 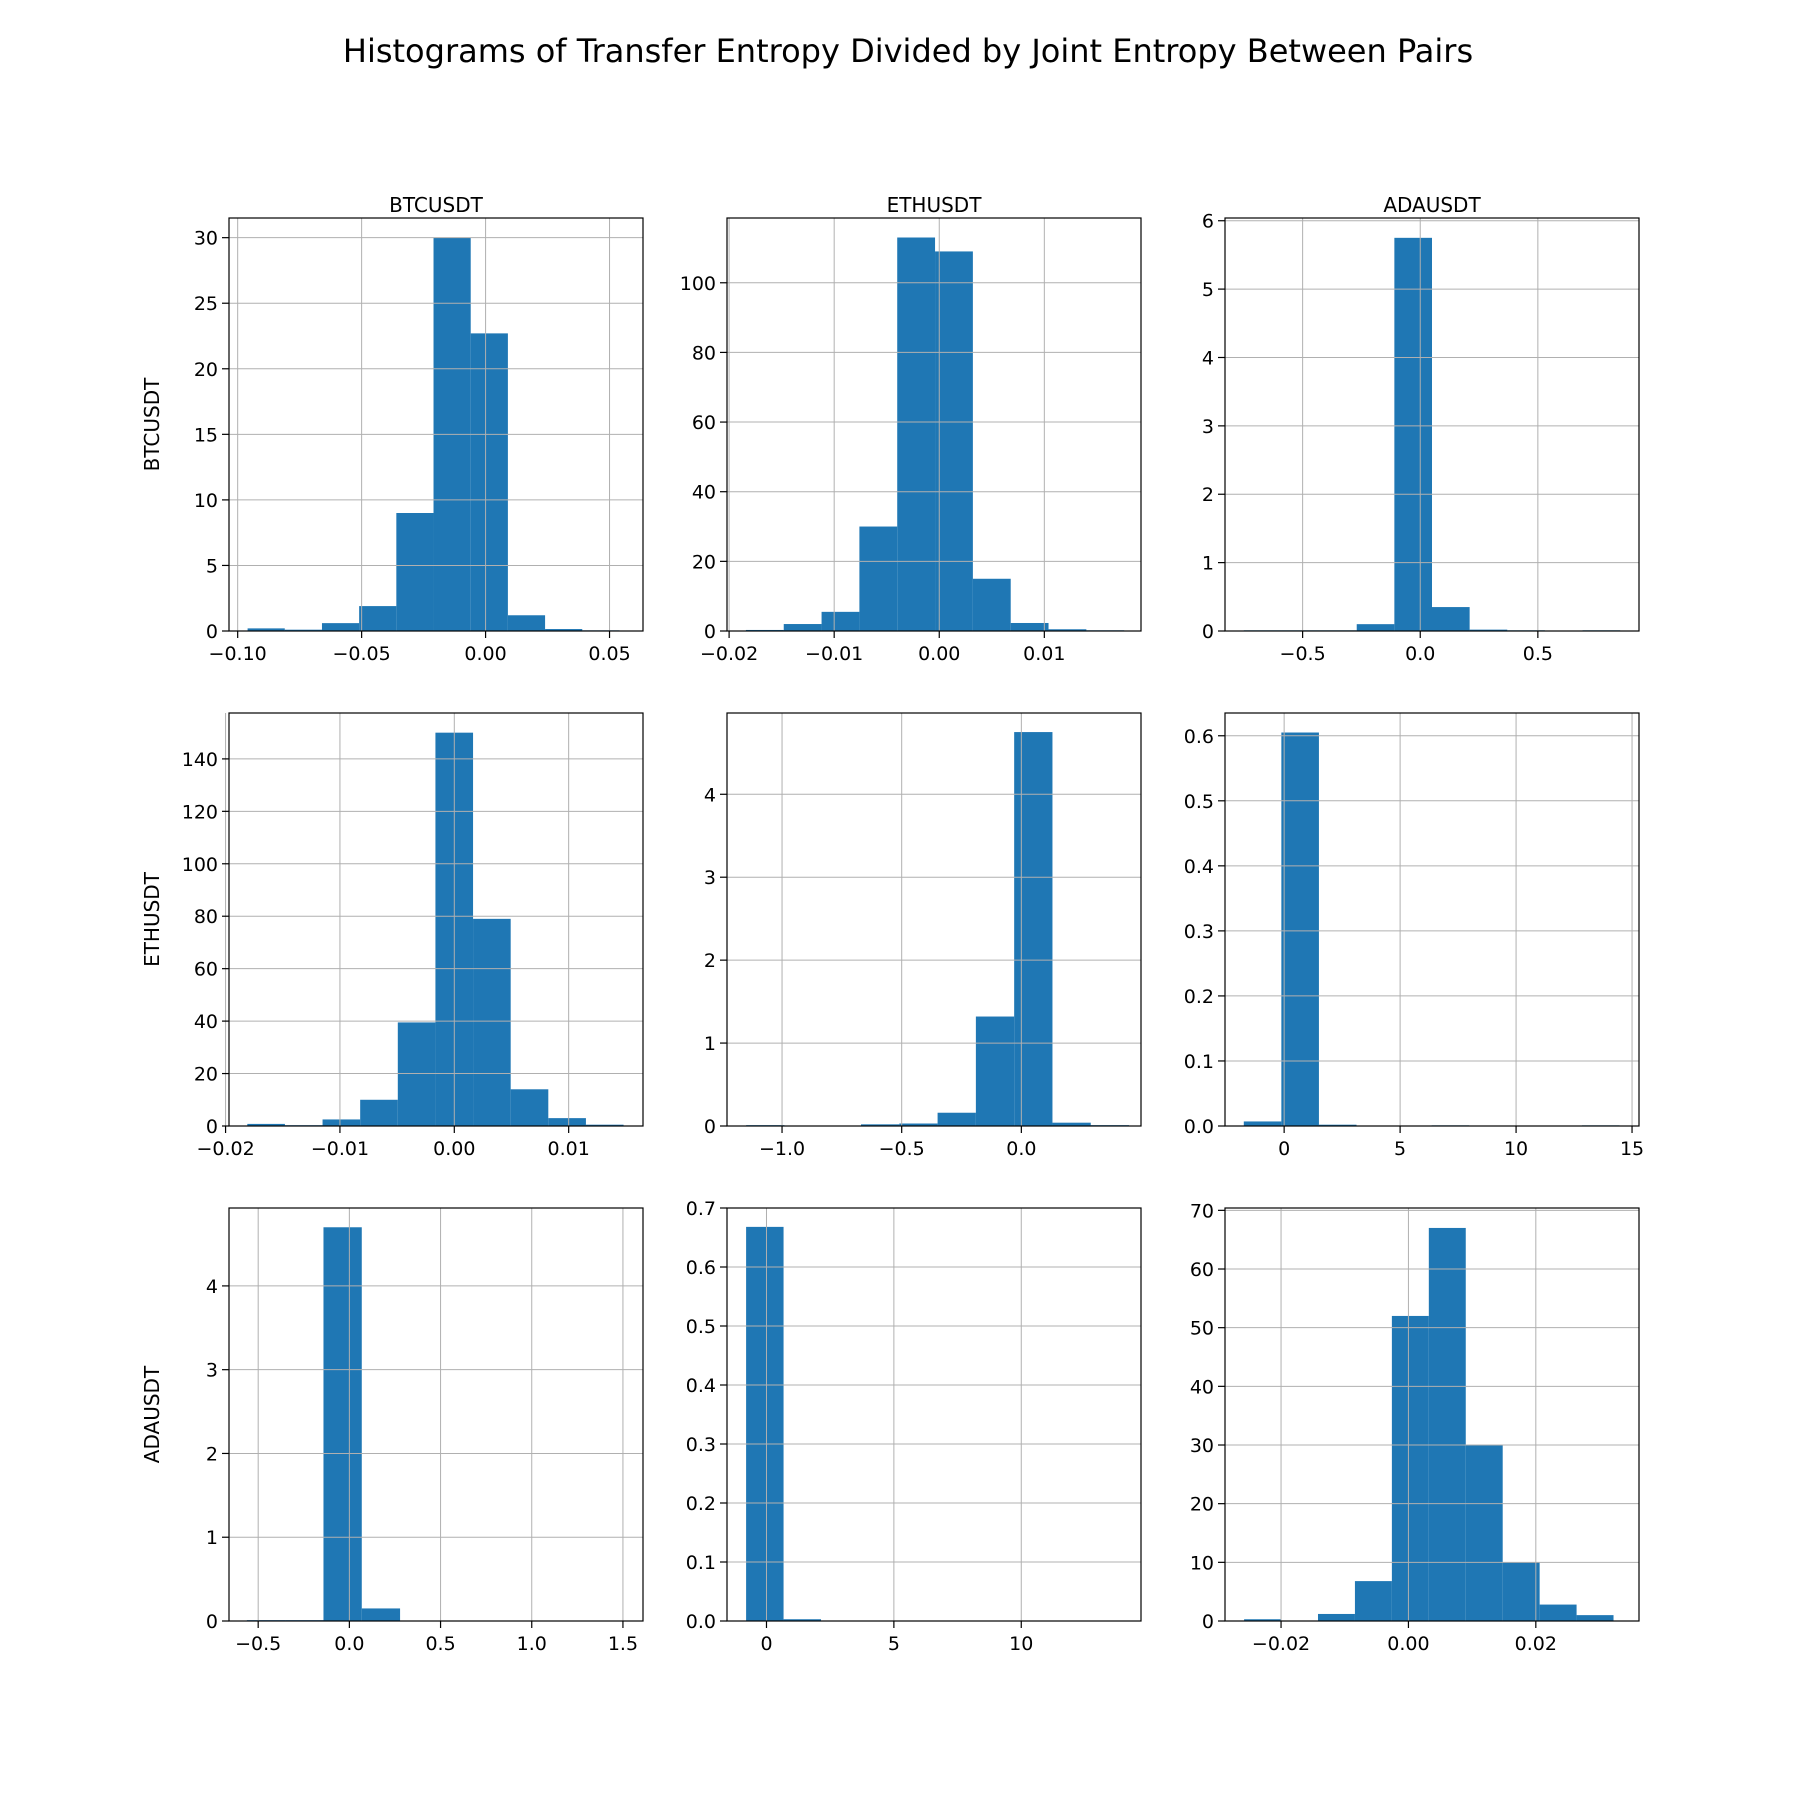 What do you see at coordinates (200, 865) in the screenshot?
I see `y-tick-label: 100` at bounding box center [200, 865].